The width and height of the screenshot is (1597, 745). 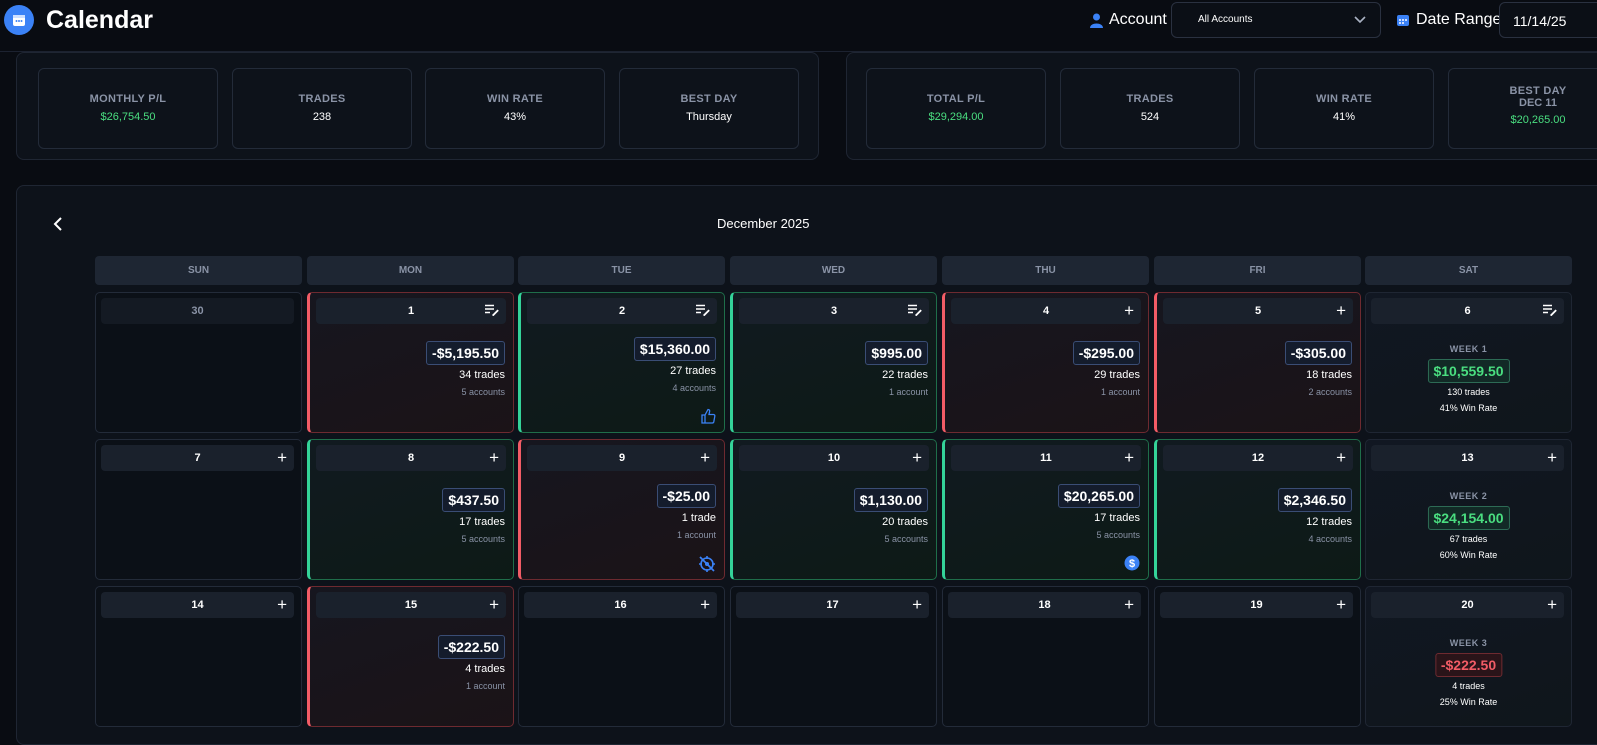 I want to click on day-pnl: -$305.00, so click(x=1318, y=353).